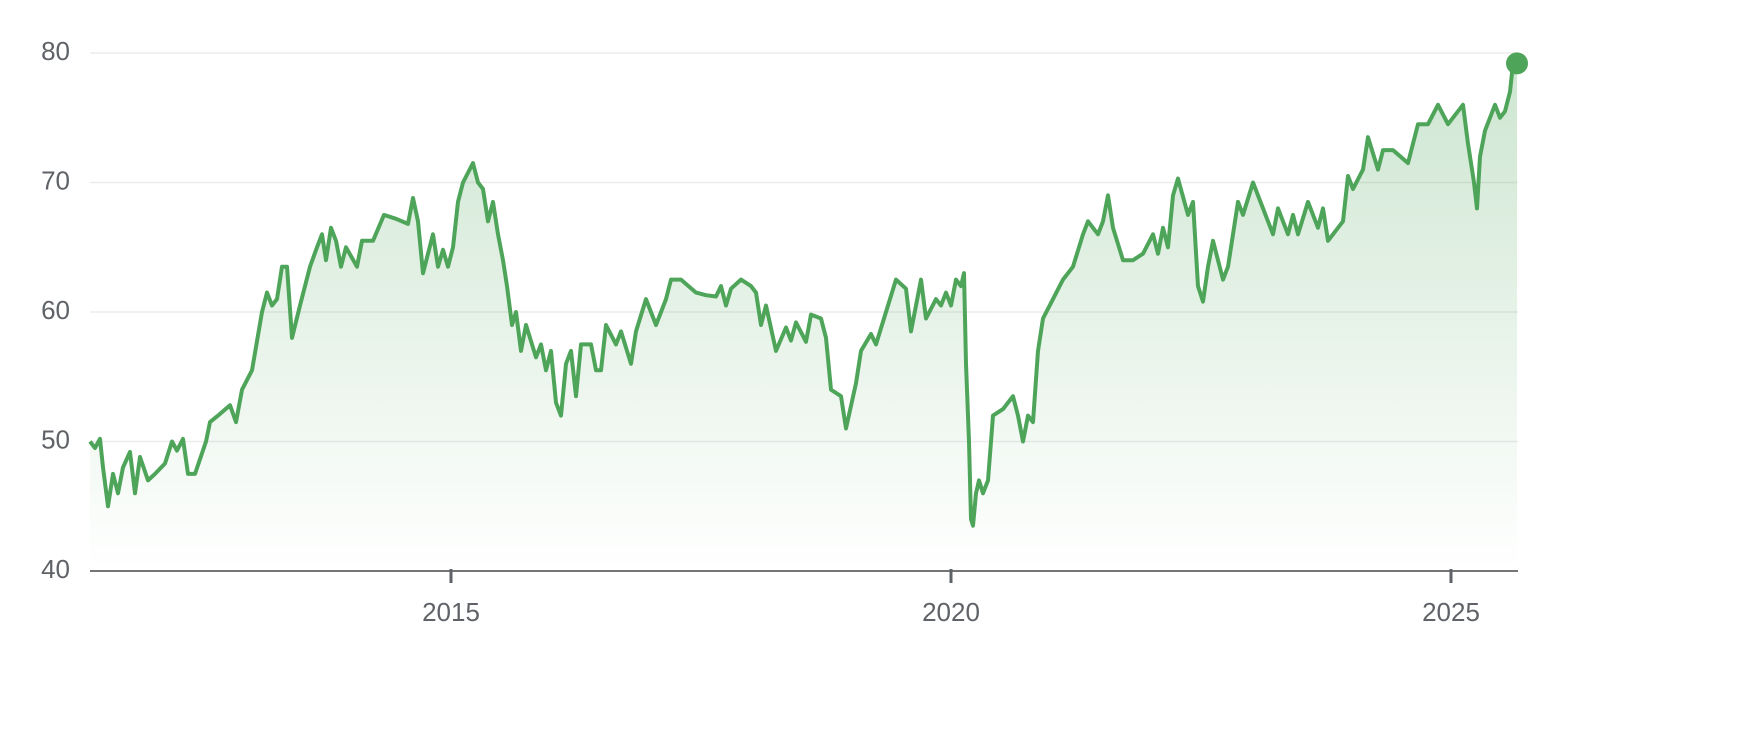 The height and width of the screenshot is (756, 1756). I want to click on x-tick-label: 2015, so click(451, 612).